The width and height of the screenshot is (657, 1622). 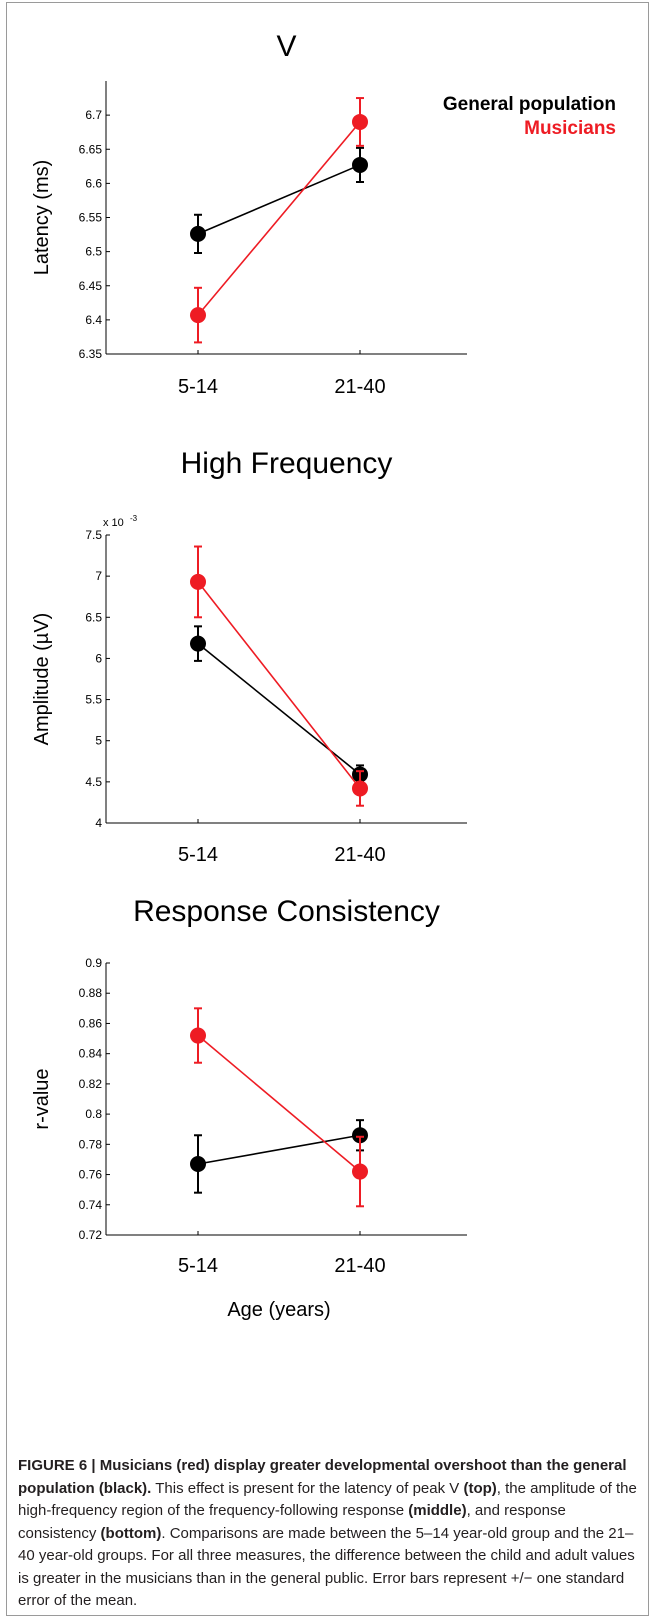 What do you see at coordinates (93, 963) in the screenshot?
I see `y-tick-label: 0.9` at bounding box center [93, 963].